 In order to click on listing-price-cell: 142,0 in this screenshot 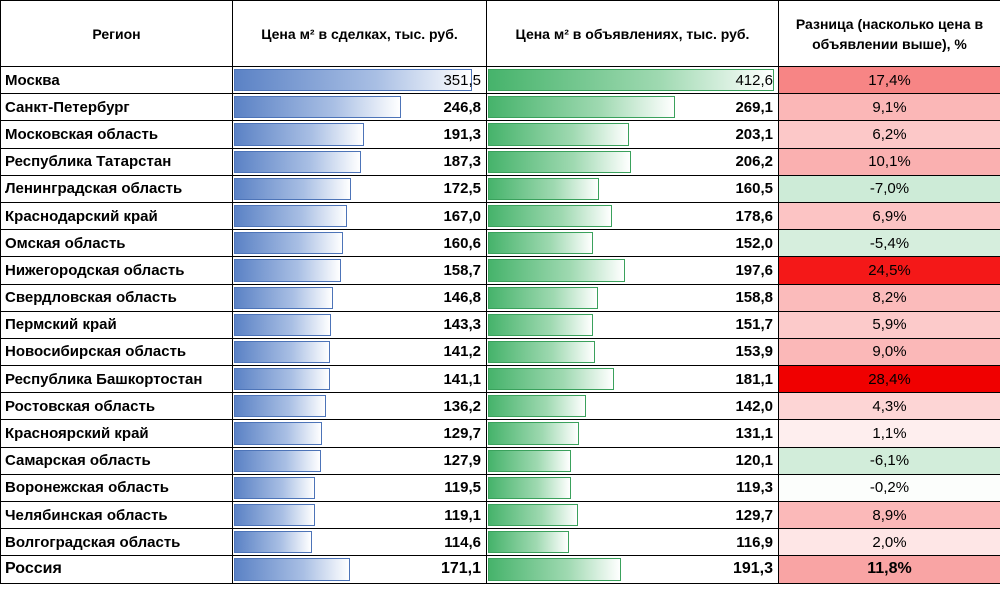, I will do `click(632, 406)`.